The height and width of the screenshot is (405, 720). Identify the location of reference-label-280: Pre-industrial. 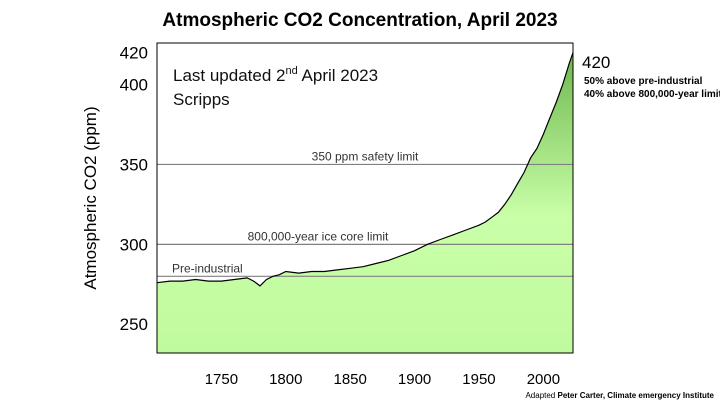
(207, 268).